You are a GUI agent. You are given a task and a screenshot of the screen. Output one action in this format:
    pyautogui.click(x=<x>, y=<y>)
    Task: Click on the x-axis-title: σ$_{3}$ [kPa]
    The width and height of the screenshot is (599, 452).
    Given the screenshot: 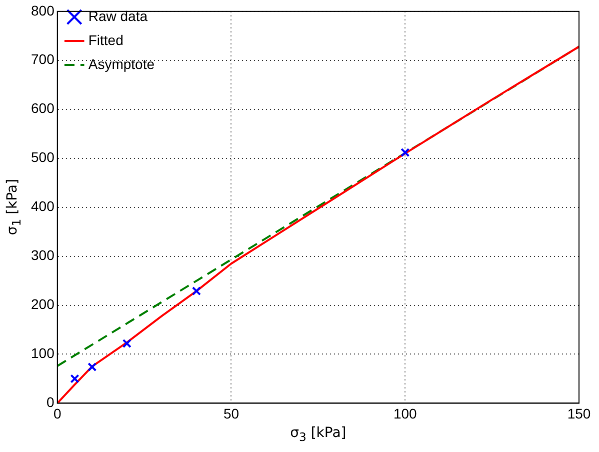 What is the action you would take?
    pyautogui.click(x=318, y=434)
    